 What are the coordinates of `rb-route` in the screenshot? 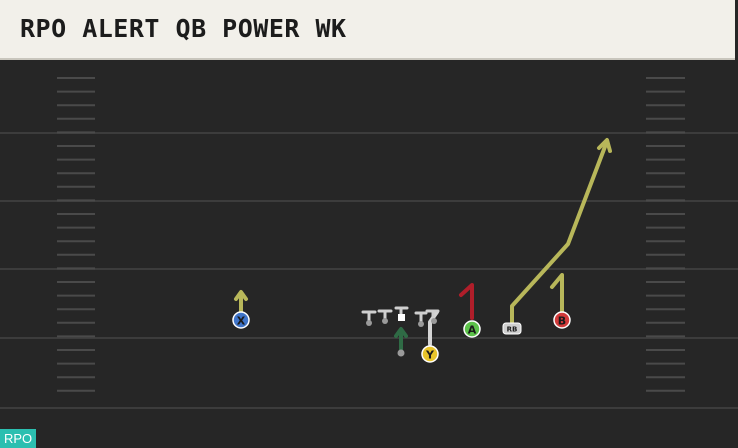 It's located at (559, 233).